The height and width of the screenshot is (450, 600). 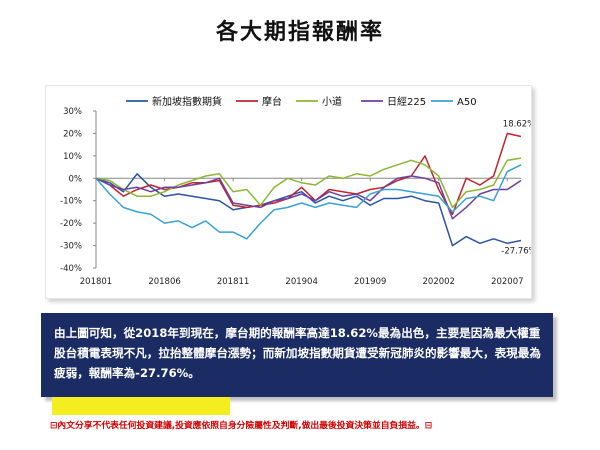 What do you see at coordinates (467, 102) in the screenshot?
I see `legend-label: A50` at bounding box center [467, 102].